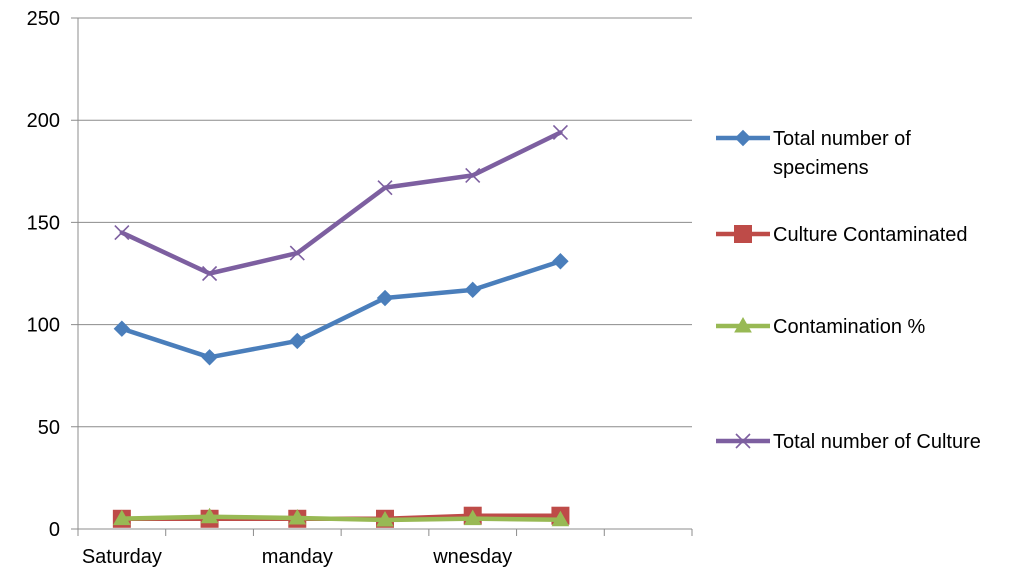 Image resolution: width=1036 pixels, height=577 pixels. What do you see at coordinates (54, 530) in the screenshot?
I see `y-tick-label: 0` at bounding box center [54, 530].